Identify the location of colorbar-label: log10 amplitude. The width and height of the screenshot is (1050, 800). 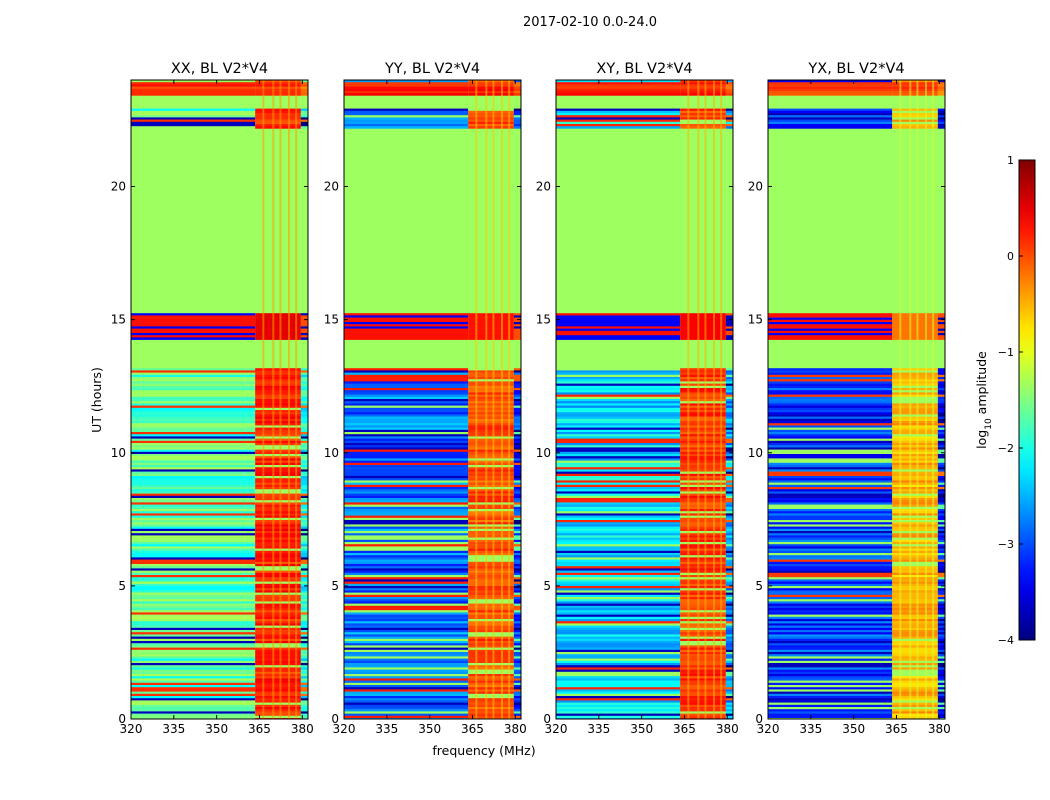
(984, 400).